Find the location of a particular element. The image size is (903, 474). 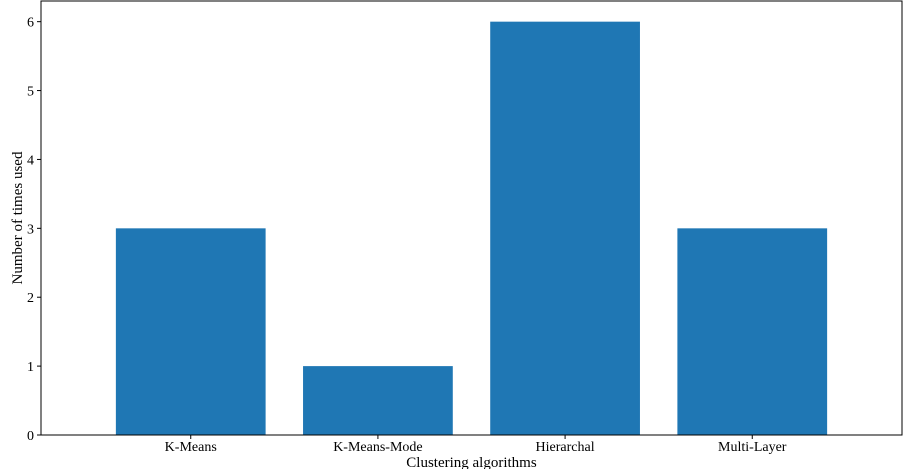

y-tick-label: 0 is located at coordinates (30, 436).